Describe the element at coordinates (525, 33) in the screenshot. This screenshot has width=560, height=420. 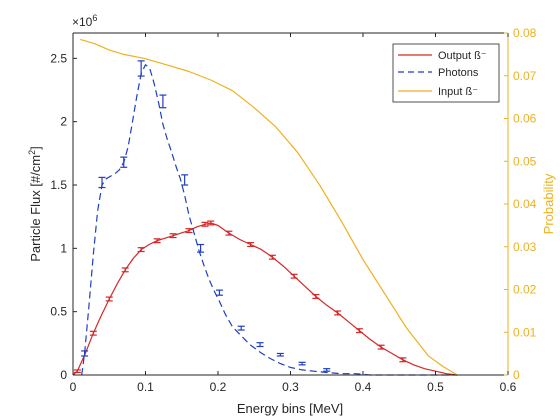
I see `y-right-tick-label: 0.08` at that location.